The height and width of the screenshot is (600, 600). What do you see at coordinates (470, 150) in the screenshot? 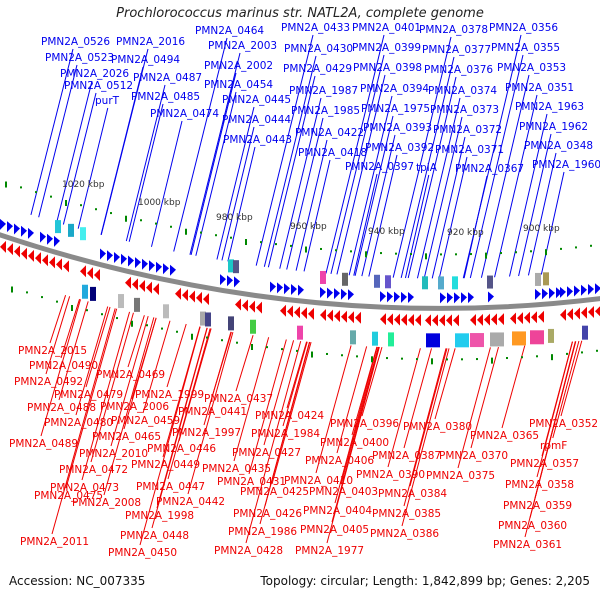
I see `forward-gene-label: PMN2A_0371` at bounding box center [470, 150].